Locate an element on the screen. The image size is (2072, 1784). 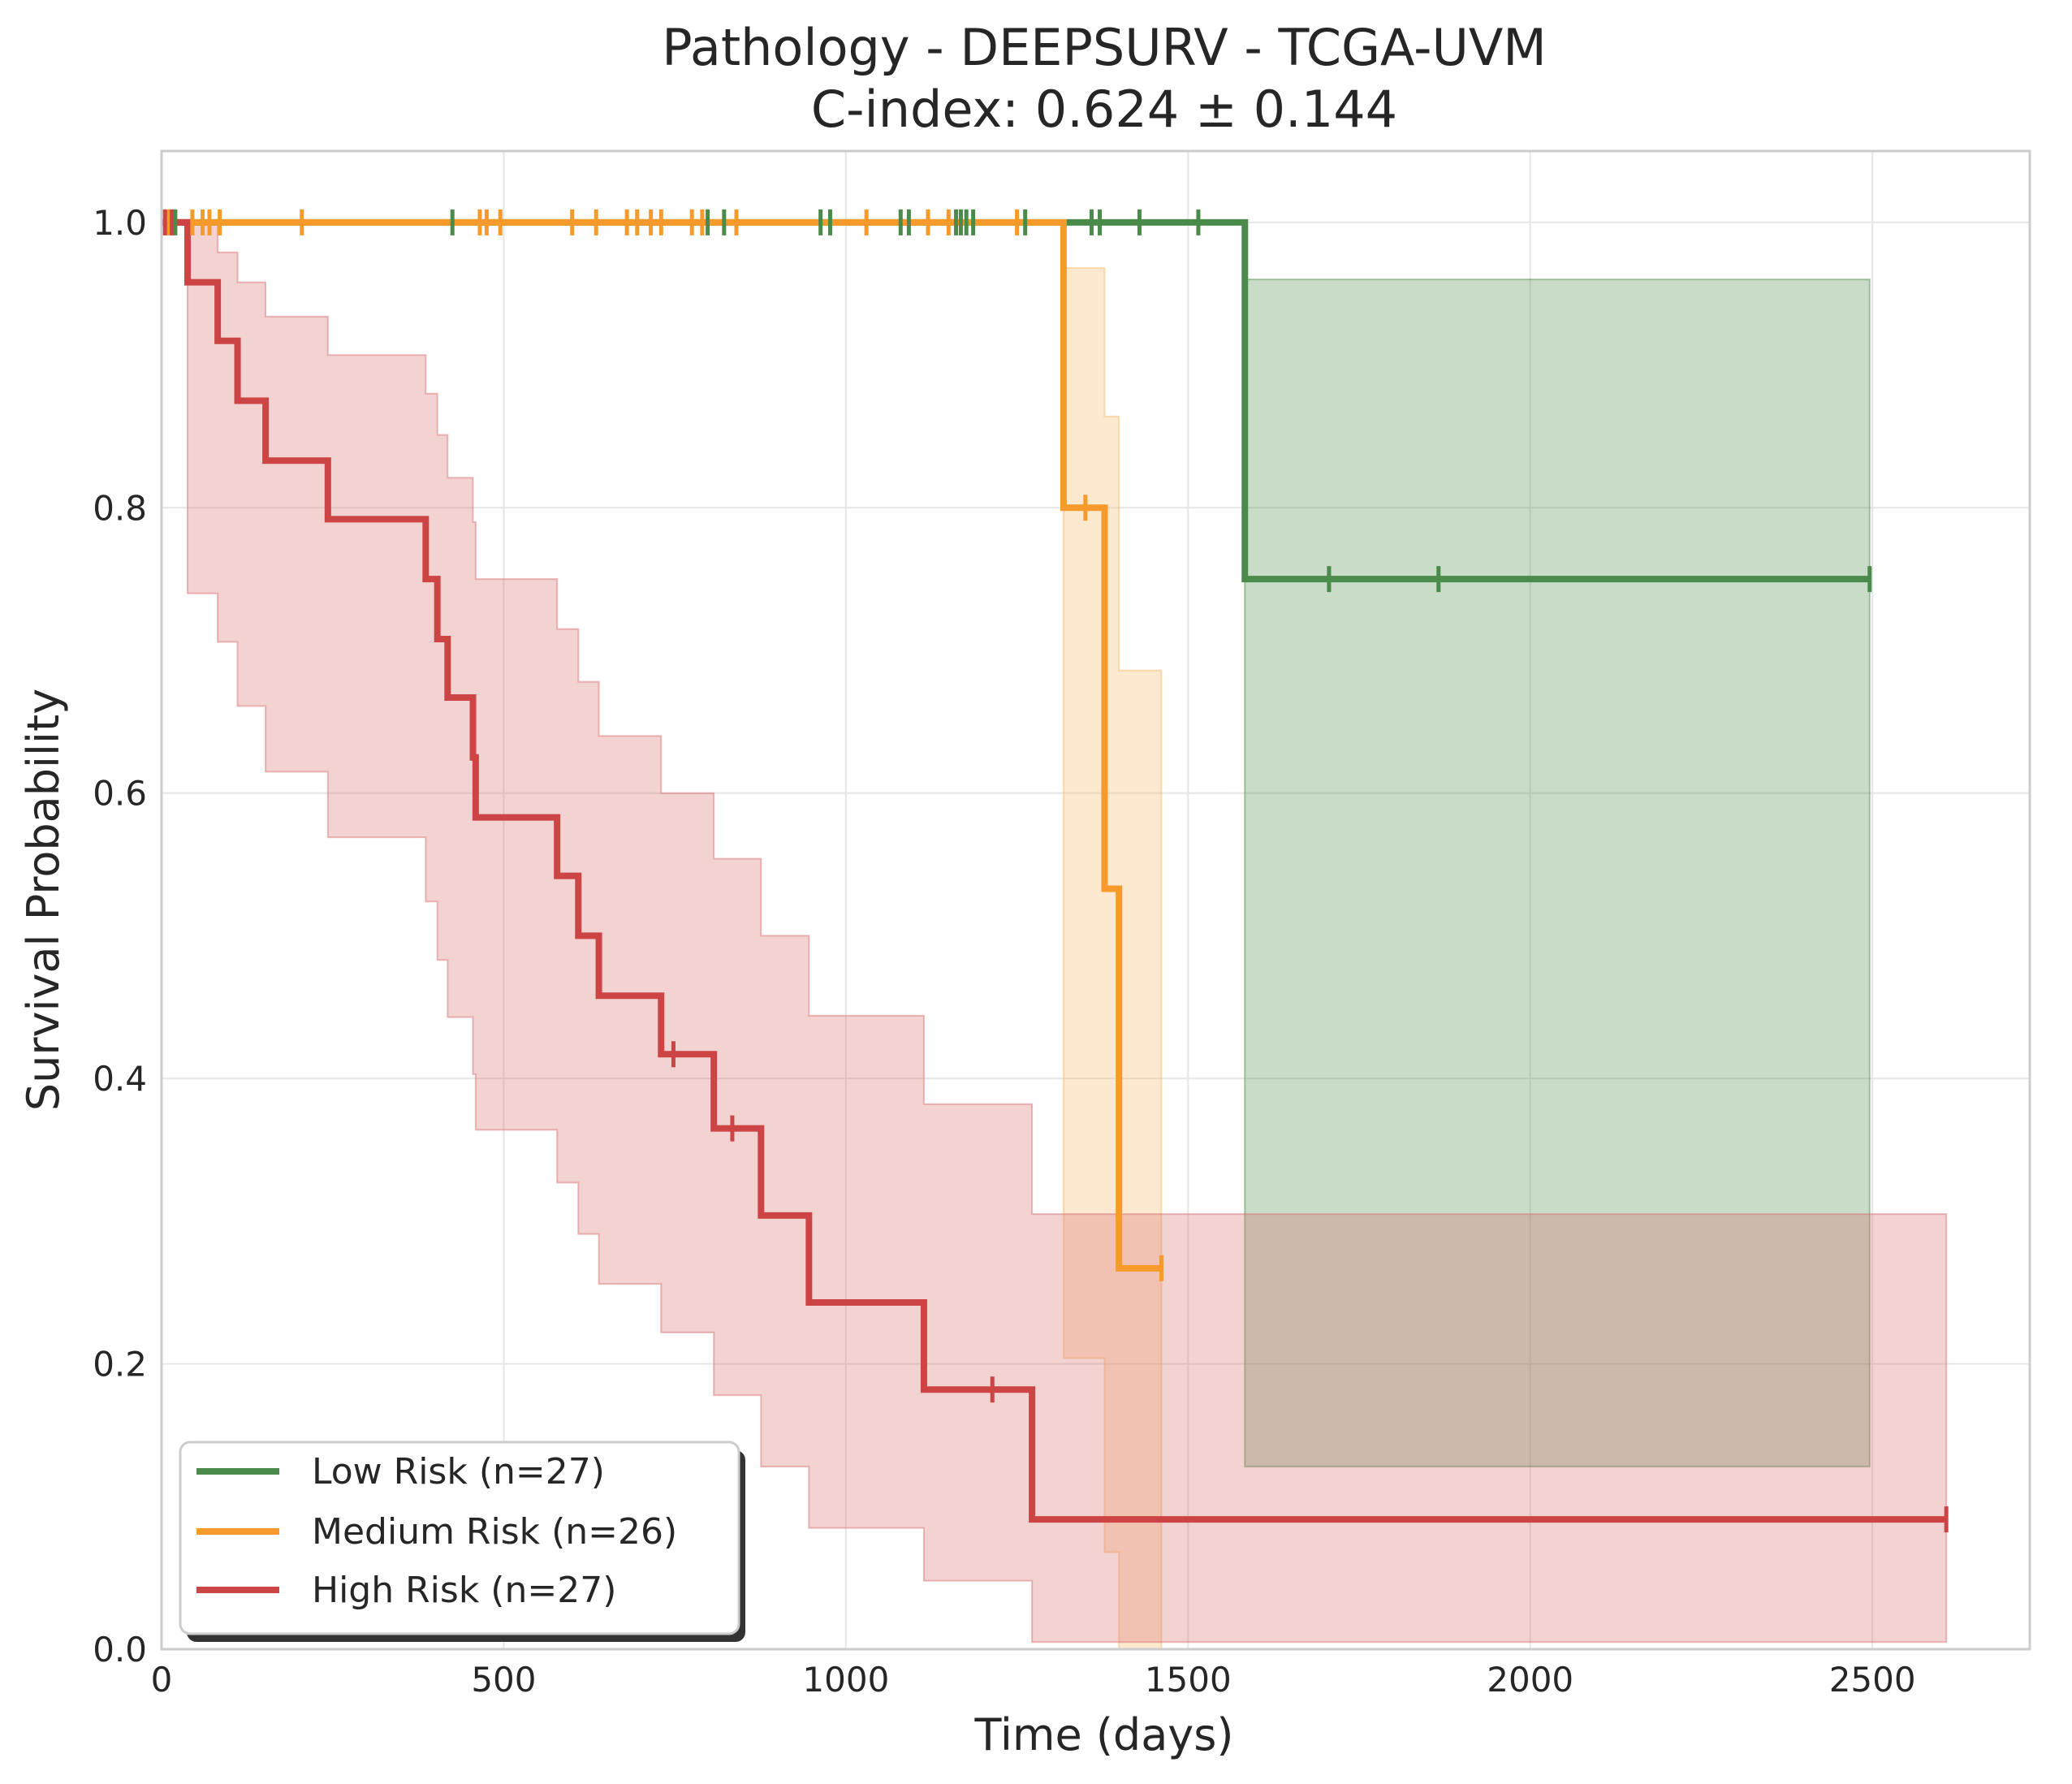
legend-label-medium-risk: Medium Risk (n=26) is located at coordinates (494, 1532).